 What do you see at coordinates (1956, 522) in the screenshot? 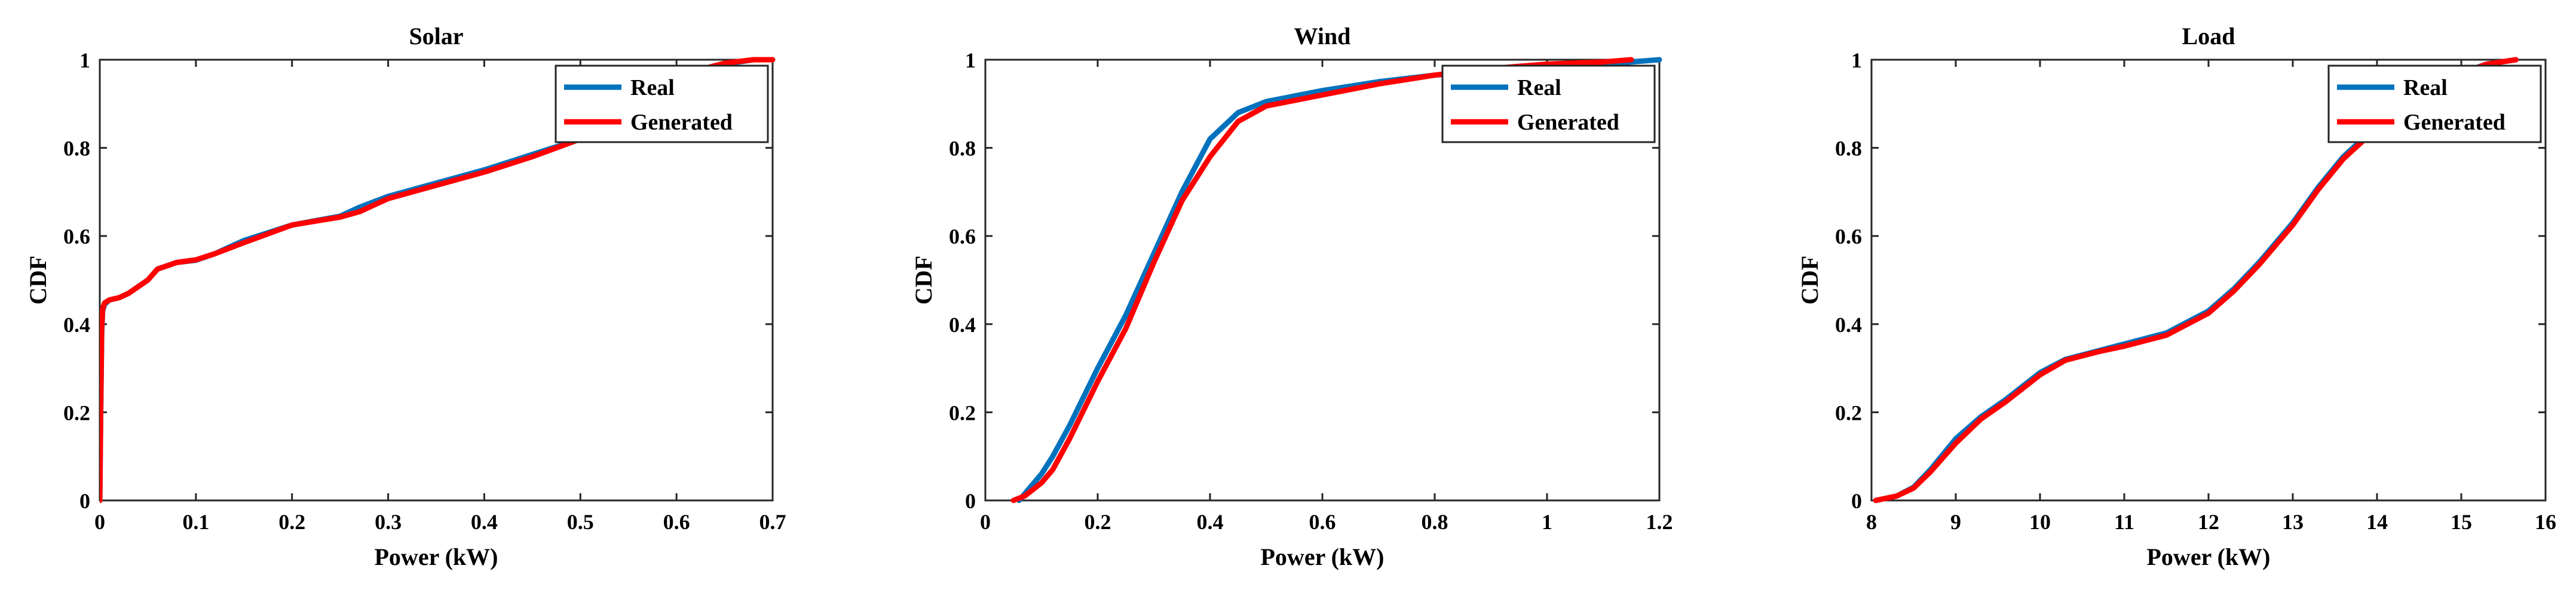
I see `x-tick-label: 9` at bounding box center [1956, 522].